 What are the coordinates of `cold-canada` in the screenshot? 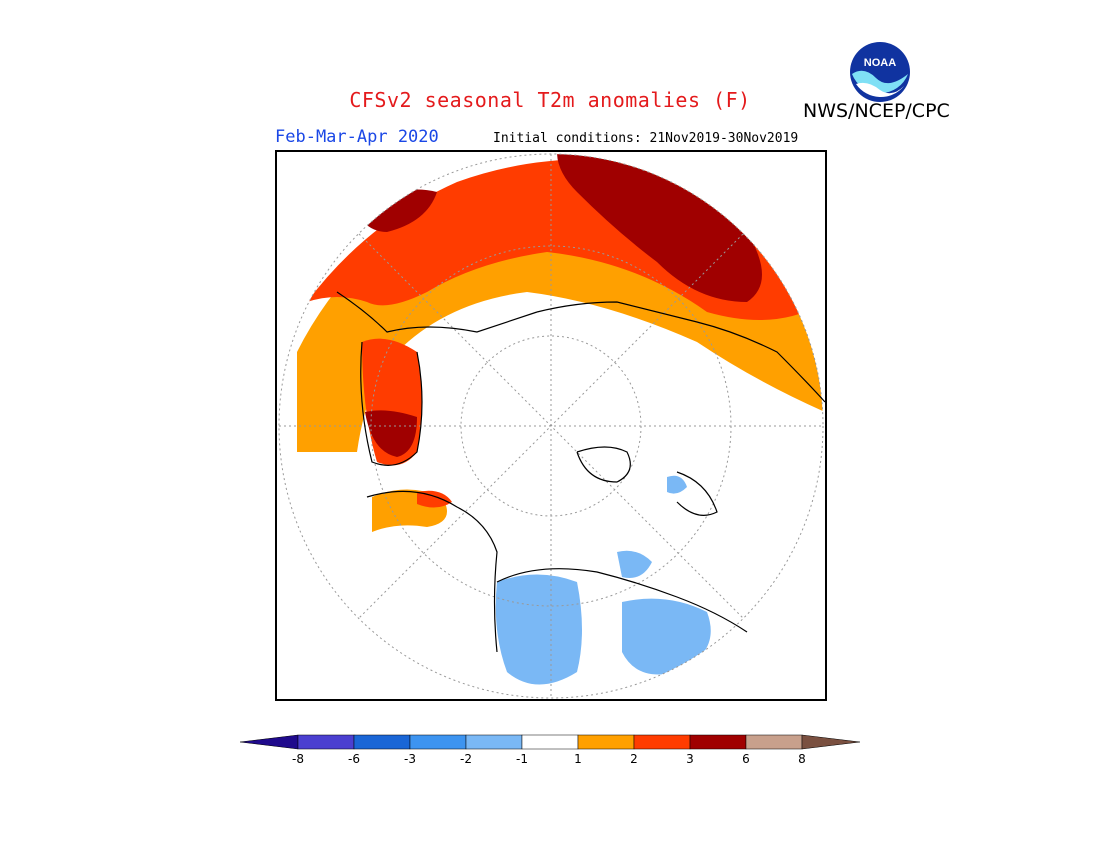 It's located at (538, 629).